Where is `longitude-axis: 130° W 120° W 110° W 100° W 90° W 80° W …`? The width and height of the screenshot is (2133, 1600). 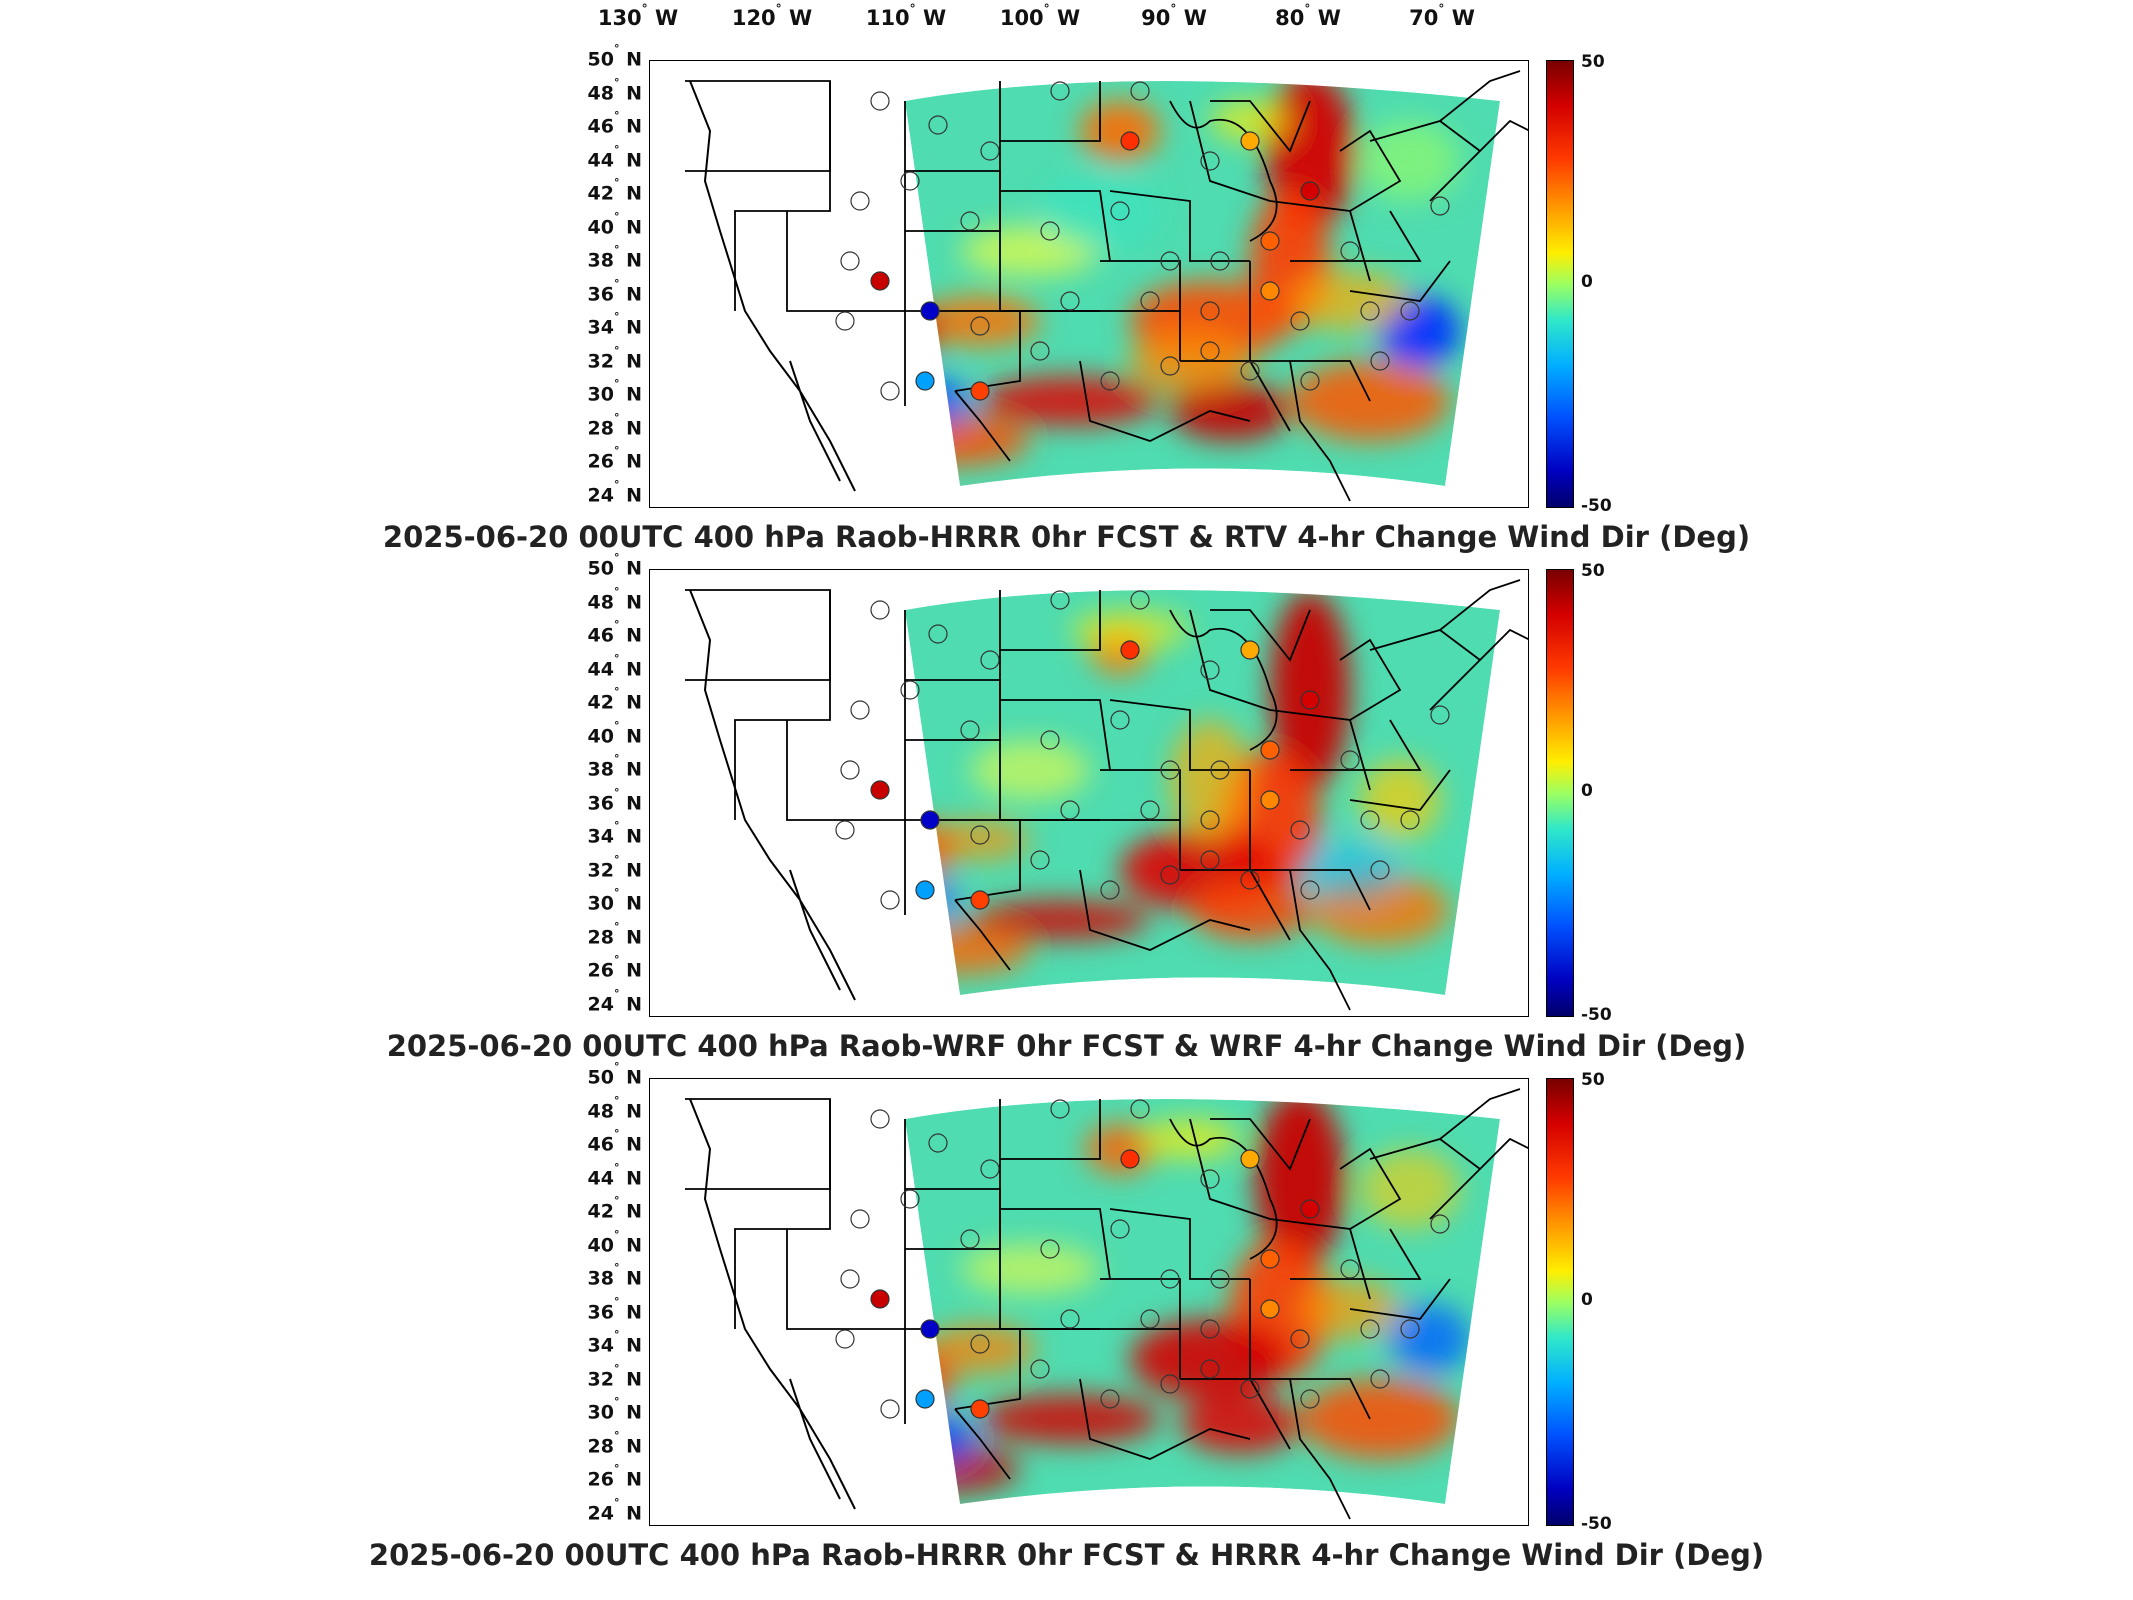
longitude-axis: 130° W 120° W 110° W 100° W 90° W 80° W … is located at coordinates (1066, 20).